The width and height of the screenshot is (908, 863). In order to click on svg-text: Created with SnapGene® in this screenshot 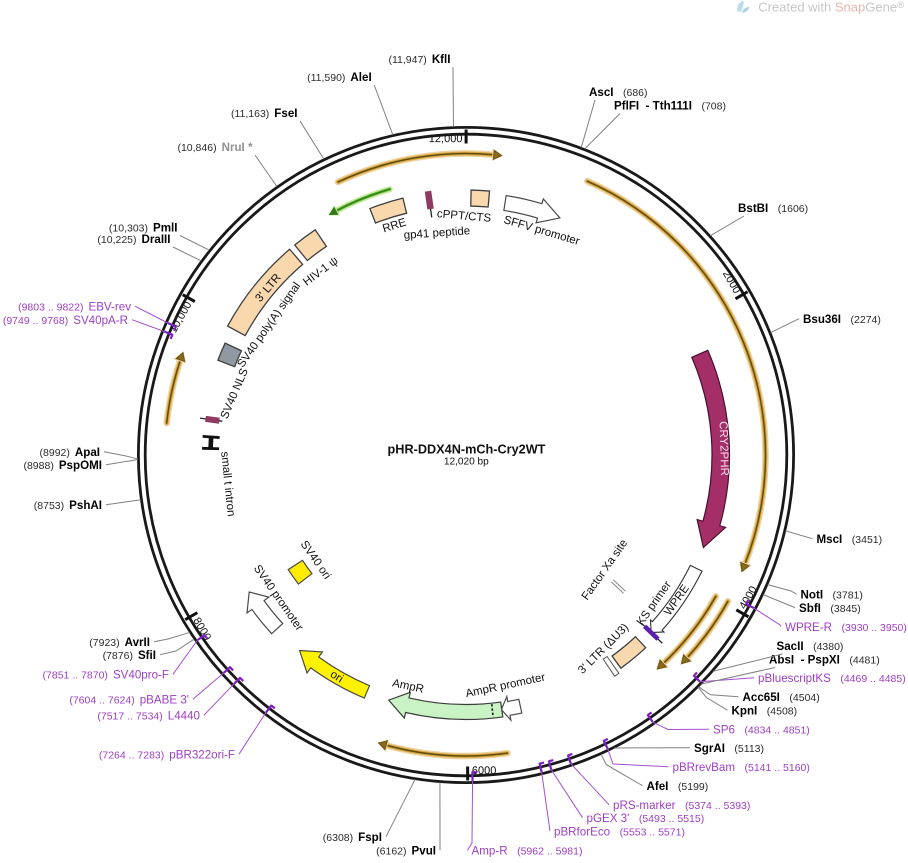, I will do `click(831, 7)`.